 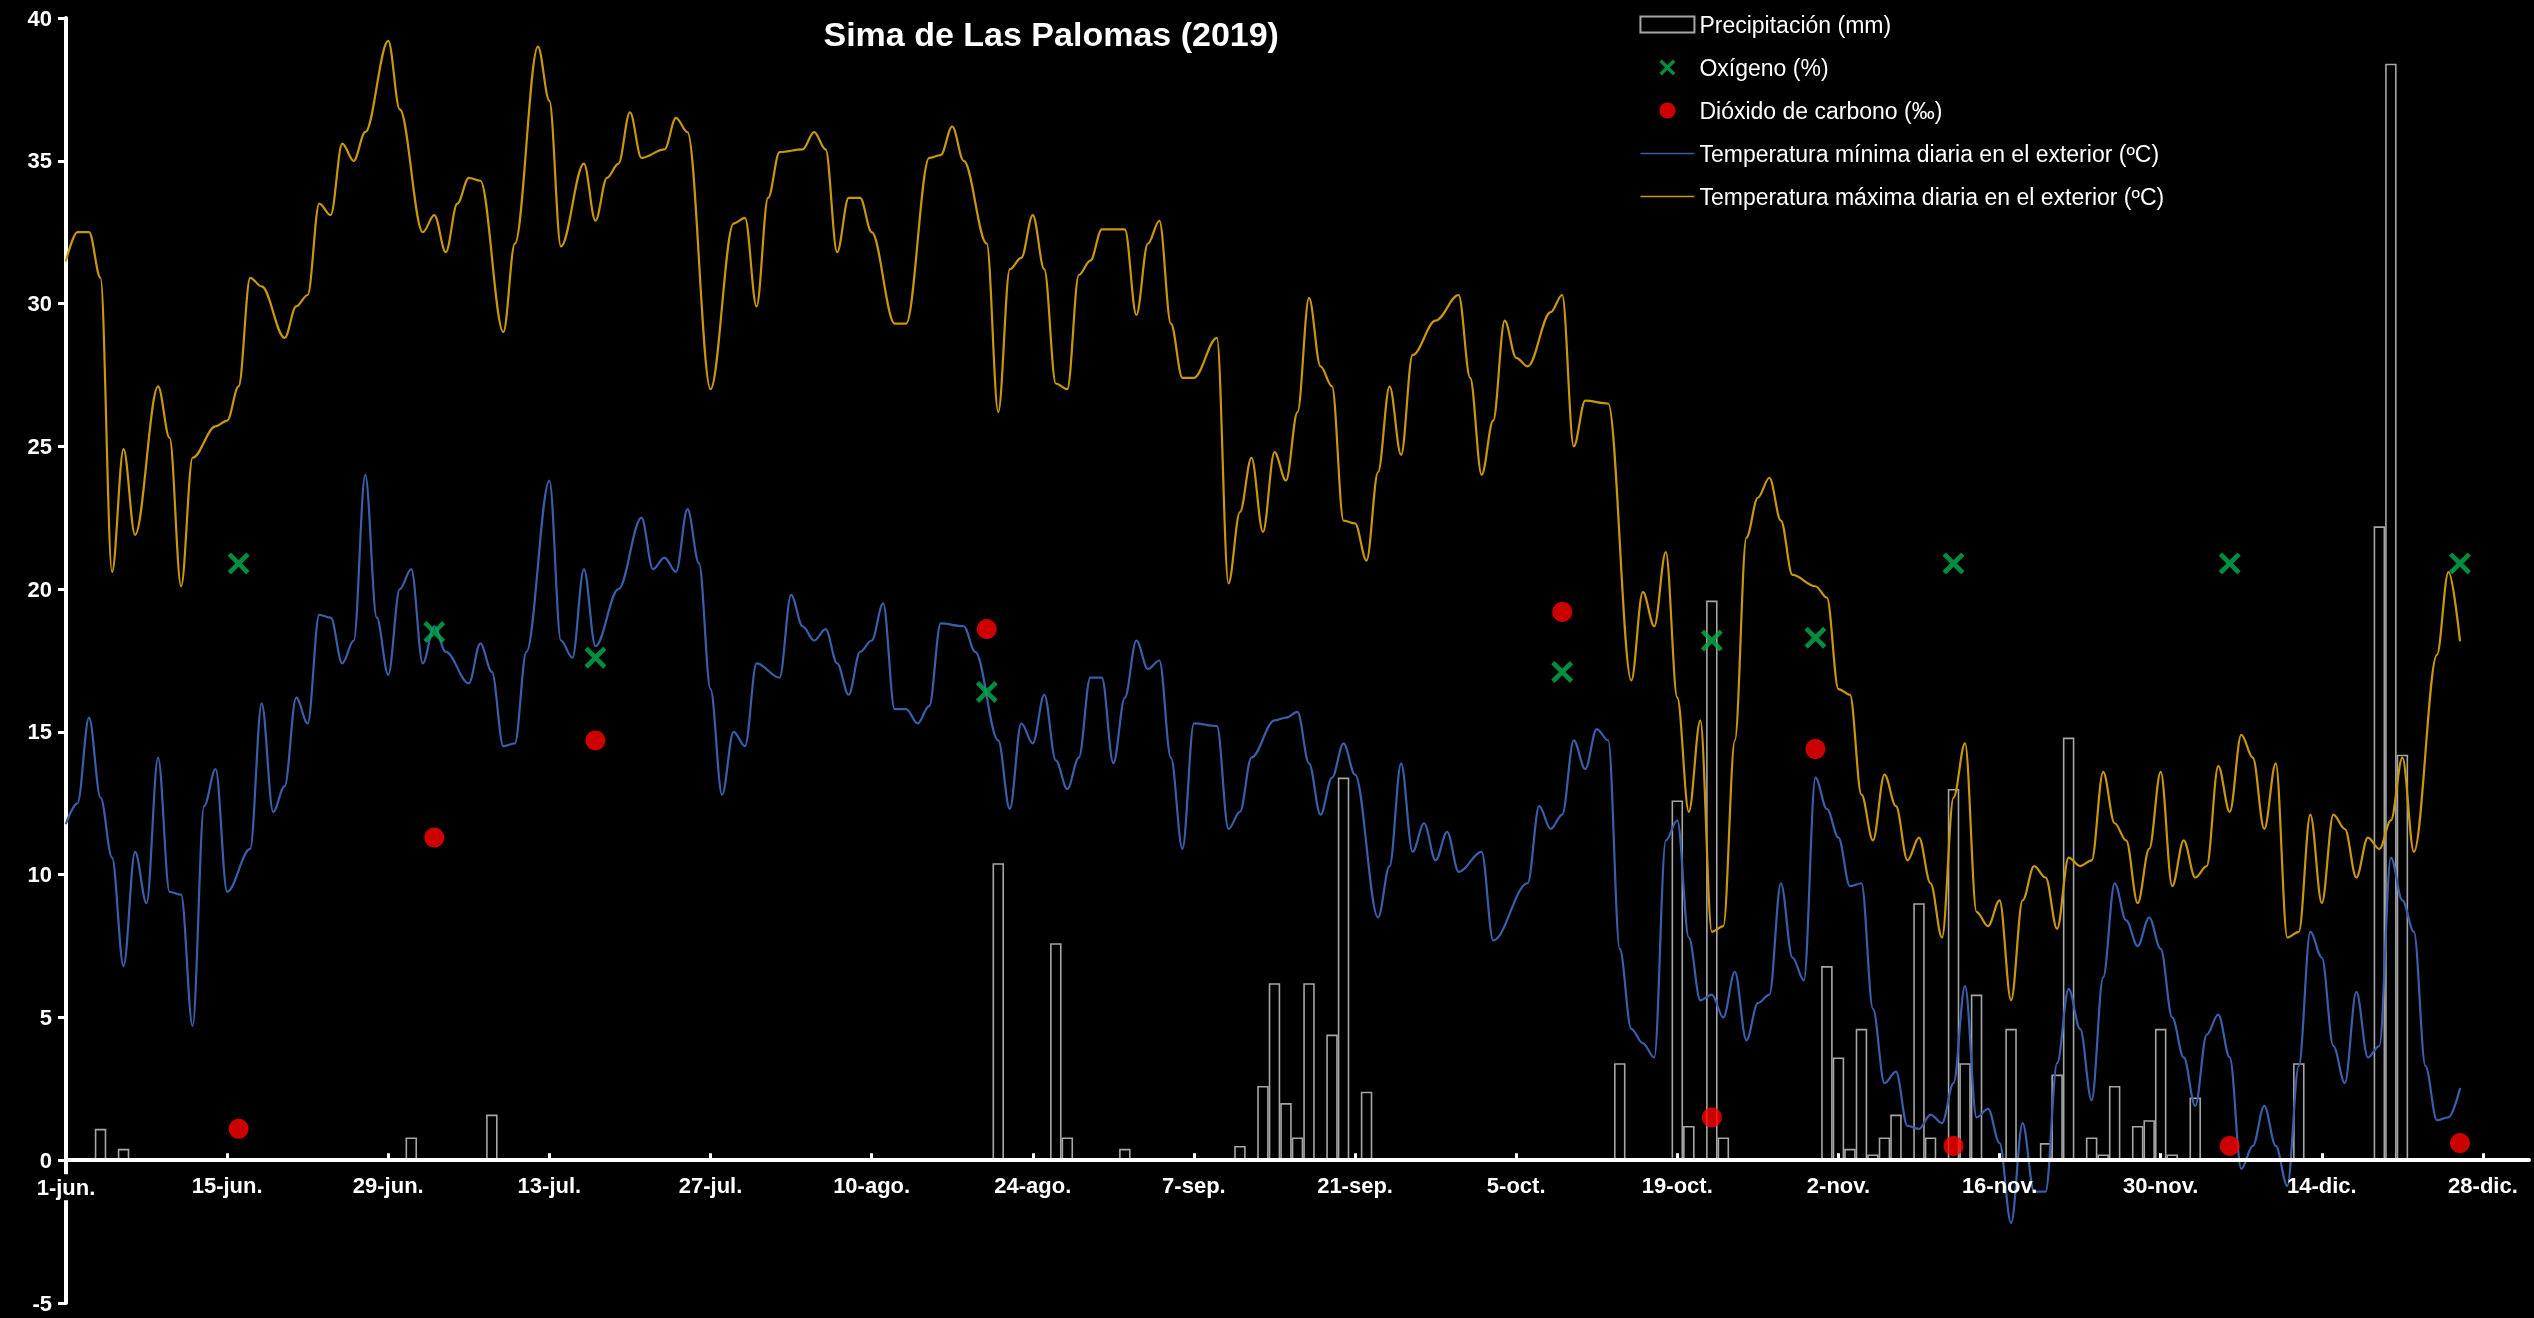 I want to click on y-tick-label: 5, so click(x=45, y=1017).